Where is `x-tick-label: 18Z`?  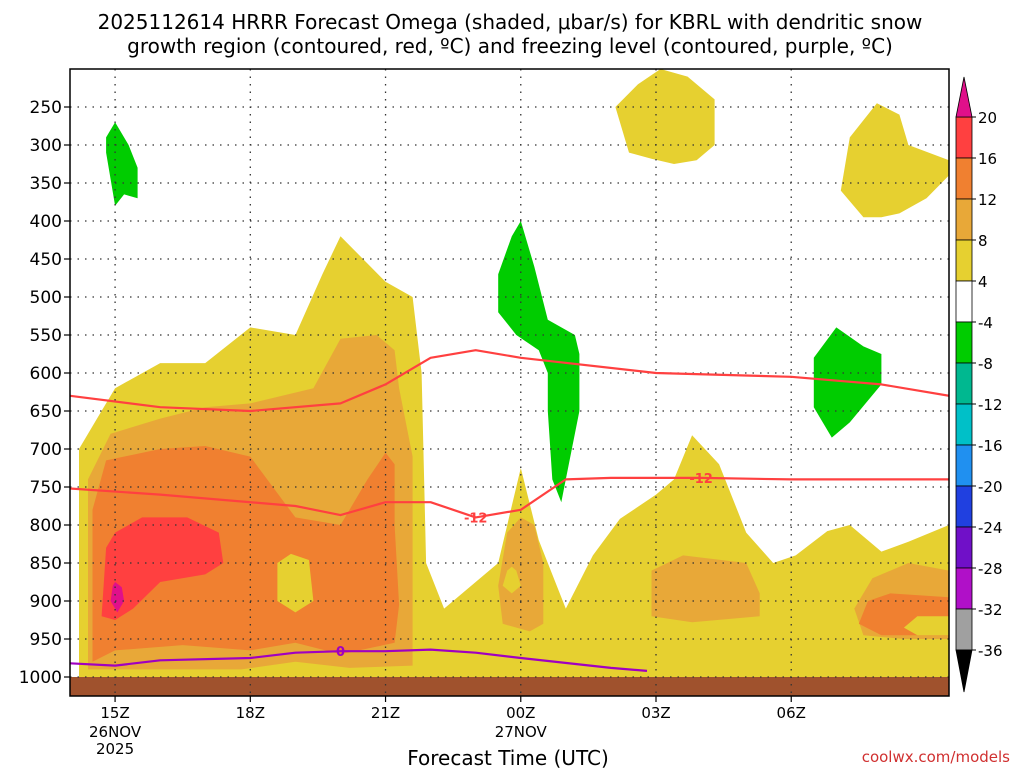 x-tick-label: 18Z is located at coordinates (250, 713).